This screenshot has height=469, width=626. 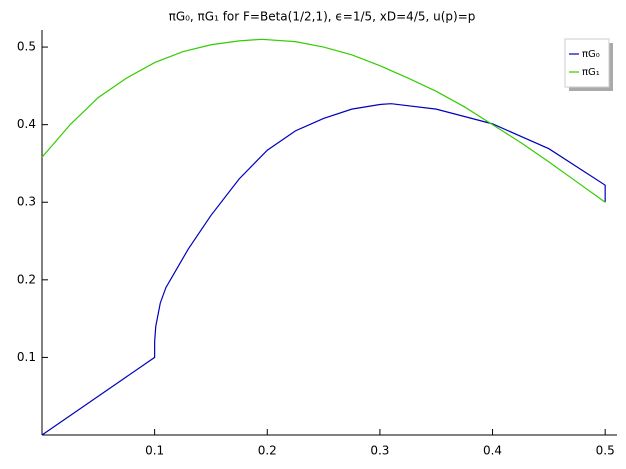 What do you see at coordinates (591, 54) in the screenshot?
I see `legend-label: πG₀` at bounding box center [591, 54].